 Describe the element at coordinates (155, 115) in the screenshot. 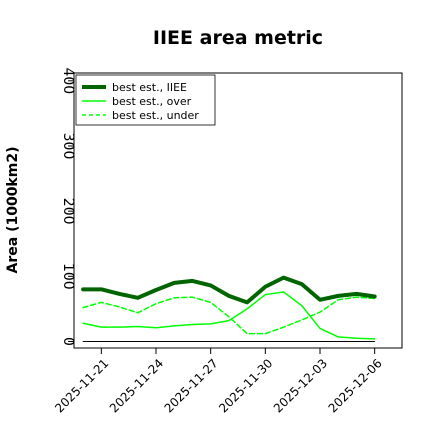

I see `legend-label-under: best est., under` at that location.